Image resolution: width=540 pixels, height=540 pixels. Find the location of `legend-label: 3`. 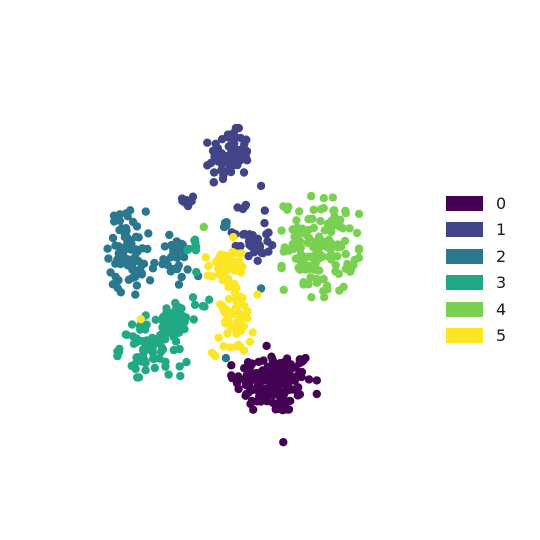

legend-label: 3 is located at coordinates (501, 283).